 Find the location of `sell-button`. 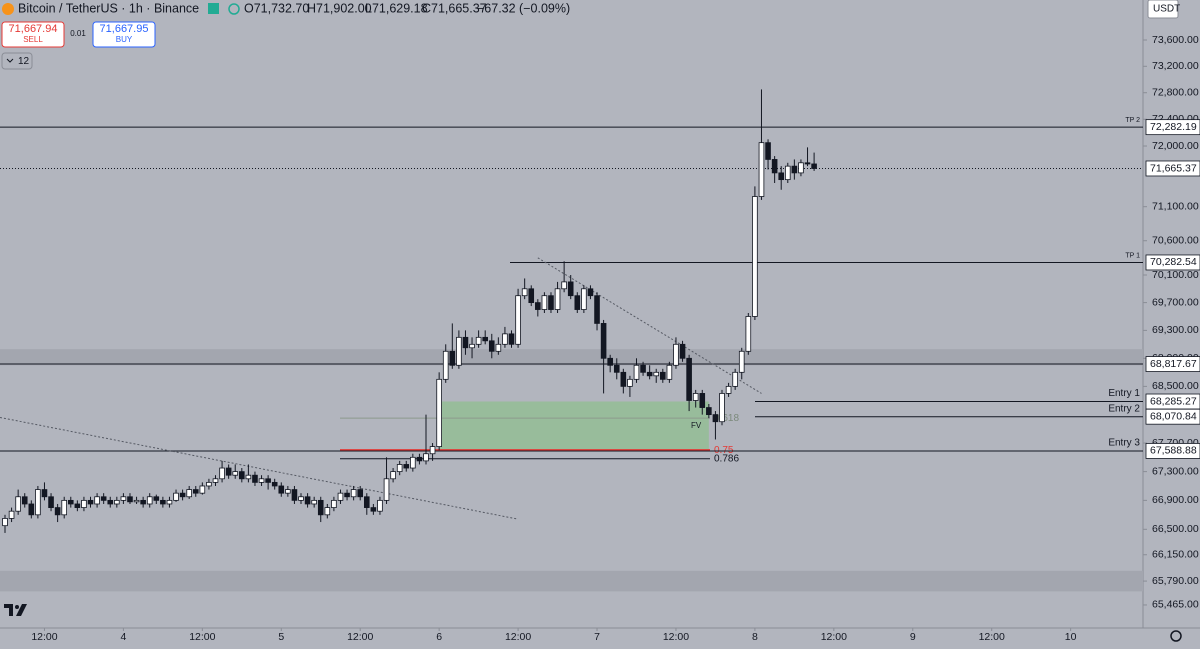

sell-button is located at coordinates (33, 34).